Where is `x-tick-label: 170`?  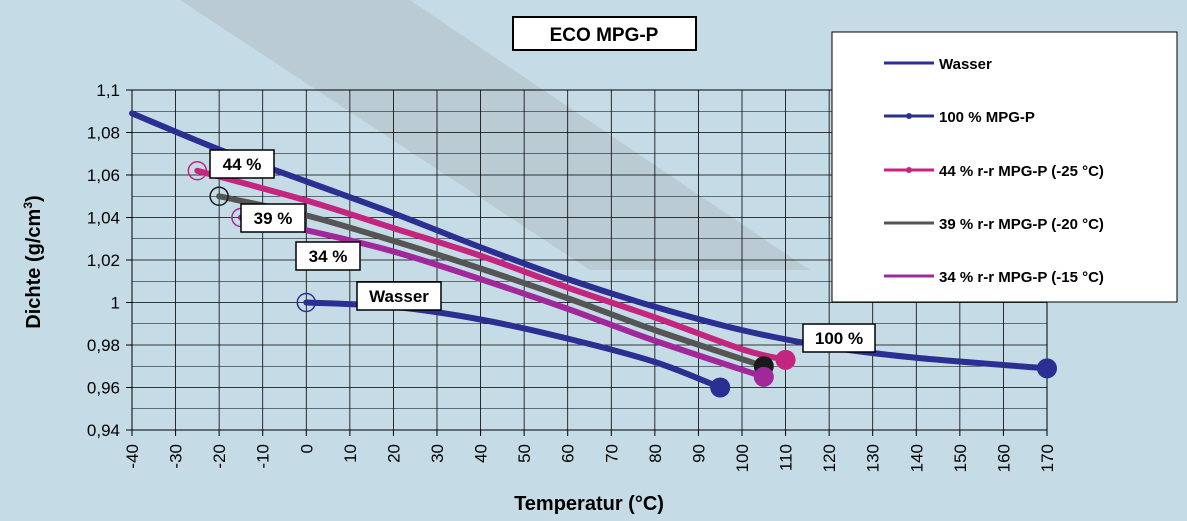
x-tick-label: 170 is located at coordinates (1047, 458).